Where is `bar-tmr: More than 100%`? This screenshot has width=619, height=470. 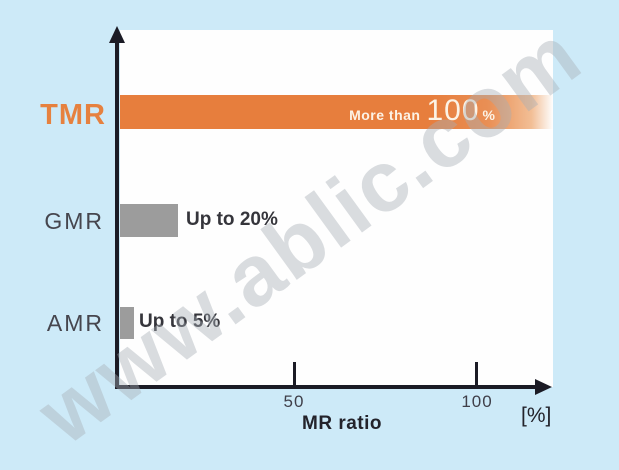 bar-tmr: More than 100% is located at coordinates (336, 112).